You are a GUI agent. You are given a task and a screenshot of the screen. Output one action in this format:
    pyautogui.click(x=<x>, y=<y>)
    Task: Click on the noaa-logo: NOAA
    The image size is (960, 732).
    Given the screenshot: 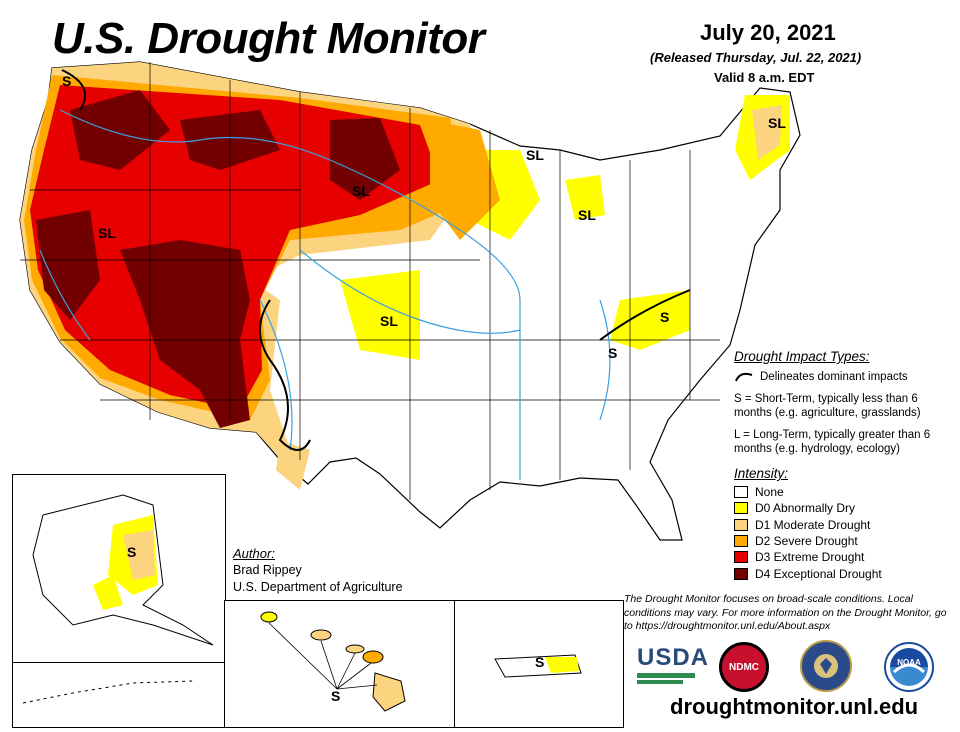 What is the action you would take?
    pyautogui.click(x=909, y=667)
    